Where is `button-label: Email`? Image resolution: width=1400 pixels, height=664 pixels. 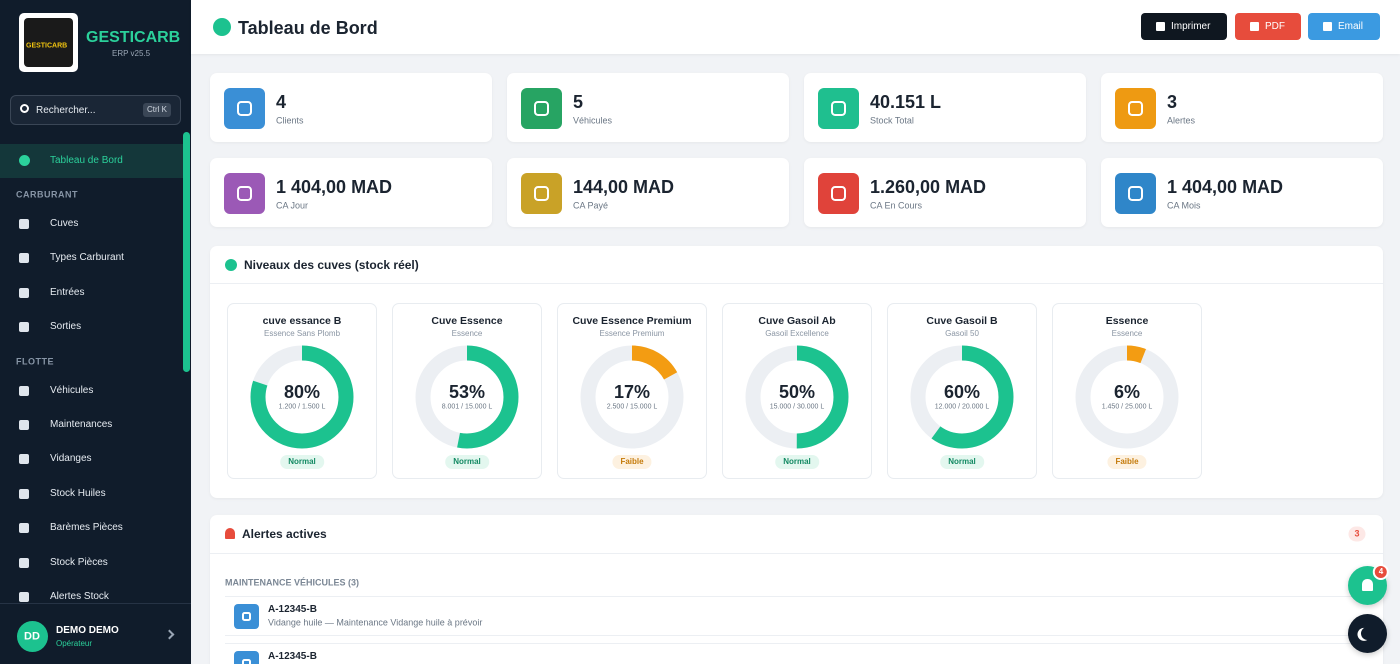
button-label: Email is located at coordinates (1351, 26).